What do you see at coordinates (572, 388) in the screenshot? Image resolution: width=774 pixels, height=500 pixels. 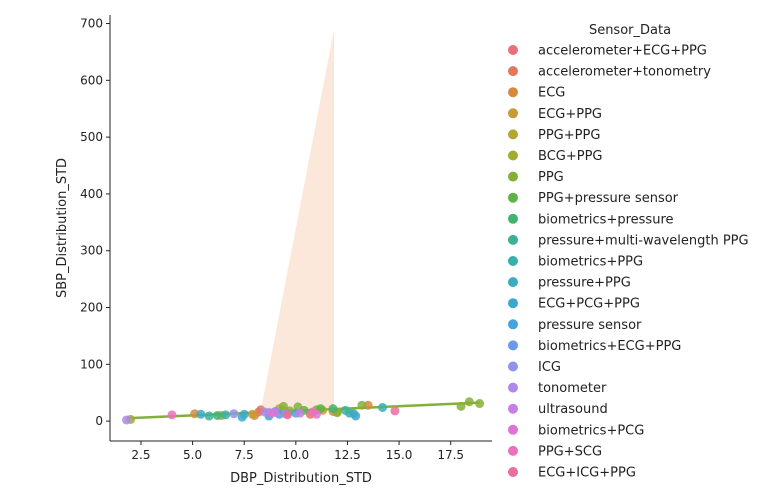 I see `legend-label: tonometer` at bounding box center [572, 388].